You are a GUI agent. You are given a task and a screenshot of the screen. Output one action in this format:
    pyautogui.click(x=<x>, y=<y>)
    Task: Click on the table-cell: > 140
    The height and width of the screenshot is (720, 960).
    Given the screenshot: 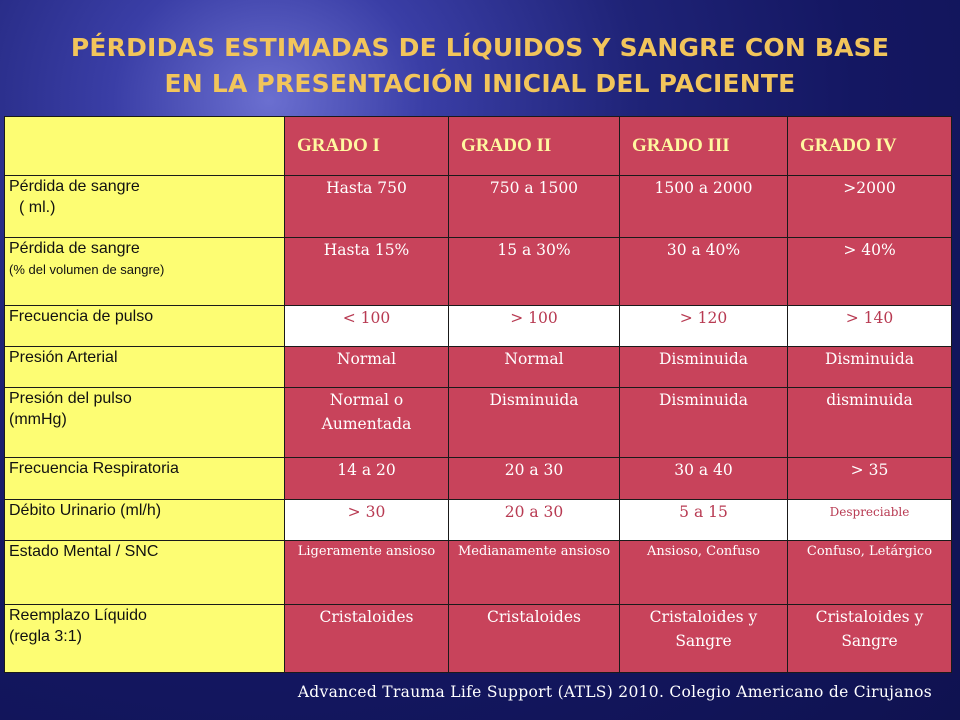 What is the action you would take?
    pyautogui.click(x=869, y=326)
    